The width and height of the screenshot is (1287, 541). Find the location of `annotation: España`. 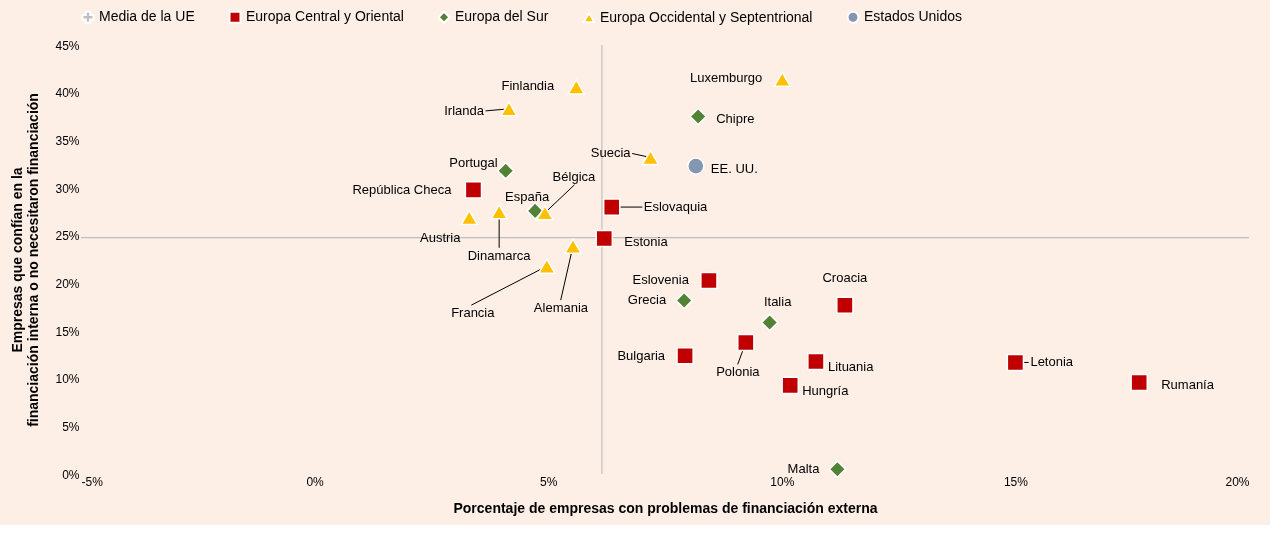

annotation: España is located at coordinates (527, 196).